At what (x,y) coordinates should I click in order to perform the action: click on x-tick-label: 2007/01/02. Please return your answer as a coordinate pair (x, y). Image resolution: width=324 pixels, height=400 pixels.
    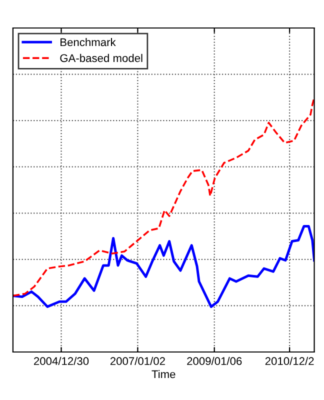
    Looking at the image, I should click on (137, 361).